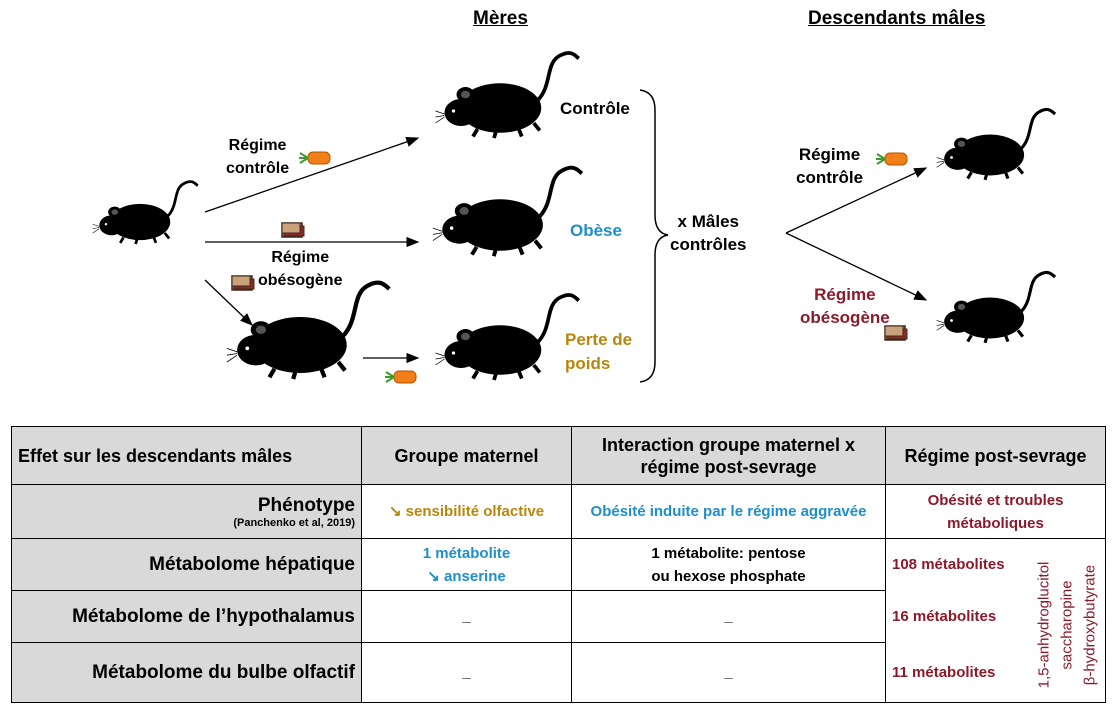 This screenshot has width=1117, height=724. What do you see at coordinates (186, 616) in the screenshot?
I see `row-head-hypothalamus: Métabolome de l’hypothalamus` at bounding box center [186, 616].